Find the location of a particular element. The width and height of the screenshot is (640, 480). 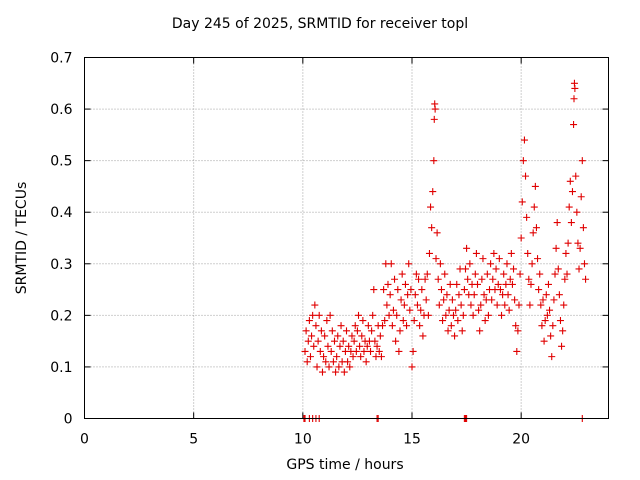

x-tick-label: 20 is located at coordinates (521, 440).